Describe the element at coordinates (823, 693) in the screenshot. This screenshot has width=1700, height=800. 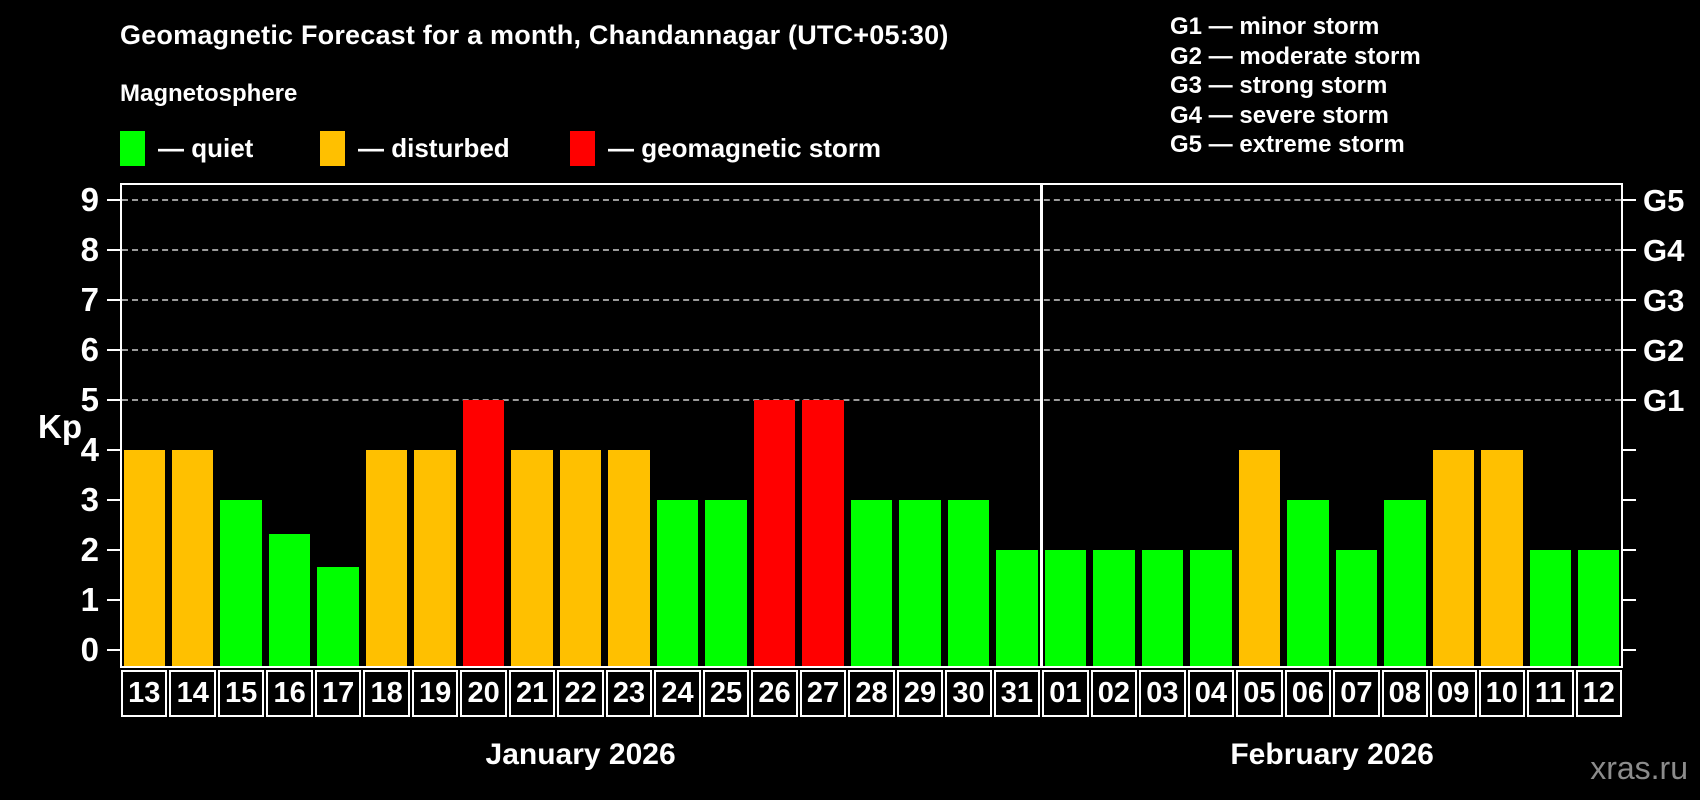
I see `date-label-27: 27` at that location.